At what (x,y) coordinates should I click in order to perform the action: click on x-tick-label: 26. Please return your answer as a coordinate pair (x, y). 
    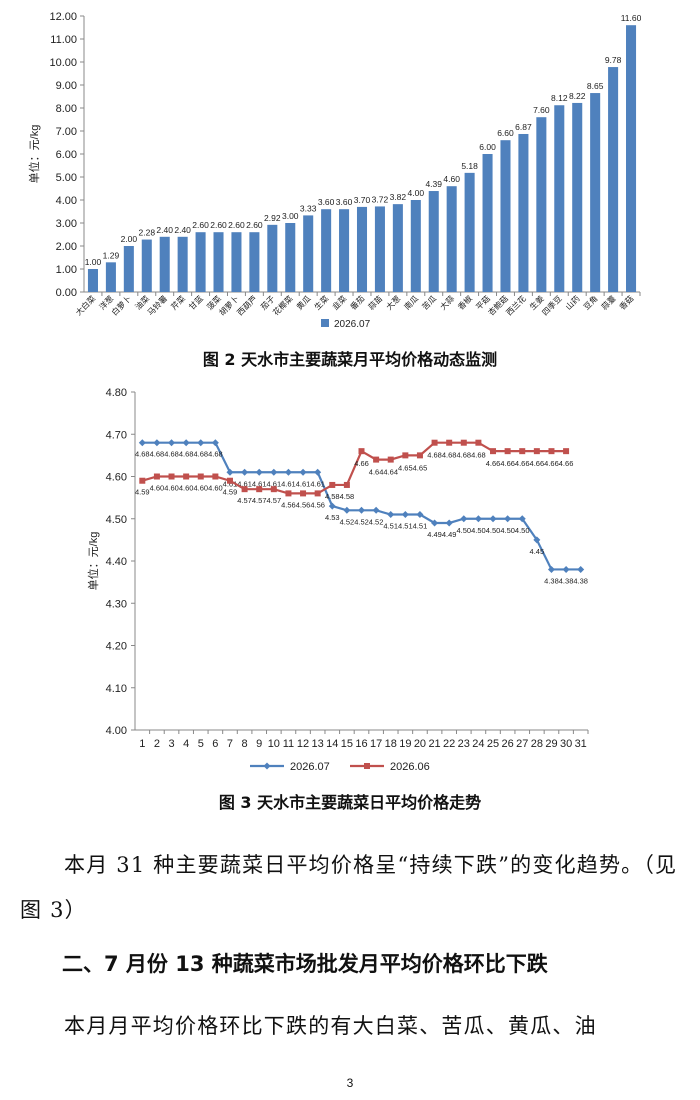
    Looking at the image, I should click on (508, 744).